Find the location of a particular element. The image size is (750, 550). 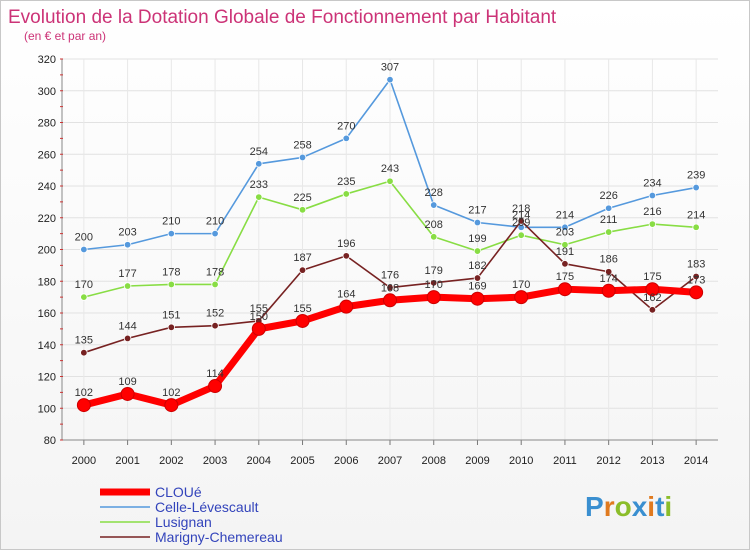

y-tick-label: 120 is located at coordinates (47, 378).